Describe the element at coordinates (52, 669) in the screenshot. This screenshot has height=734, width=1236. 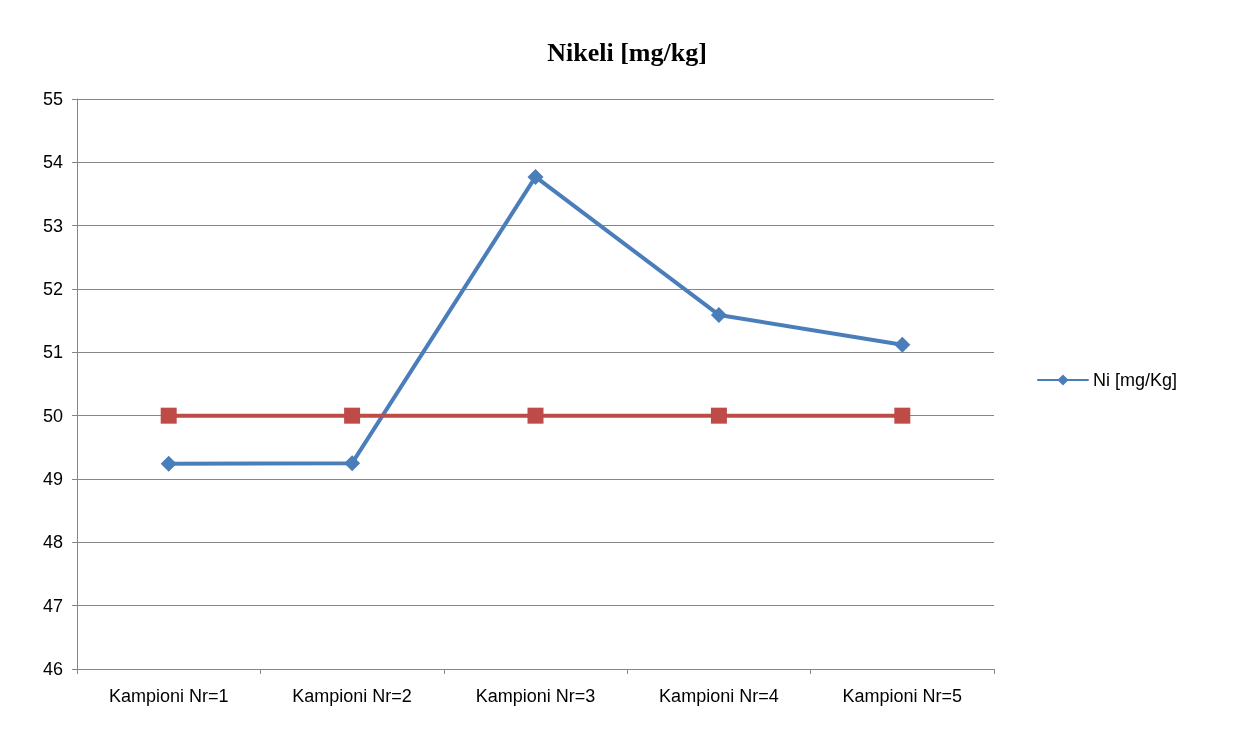
I see `y-tick-label: 46` at that location.